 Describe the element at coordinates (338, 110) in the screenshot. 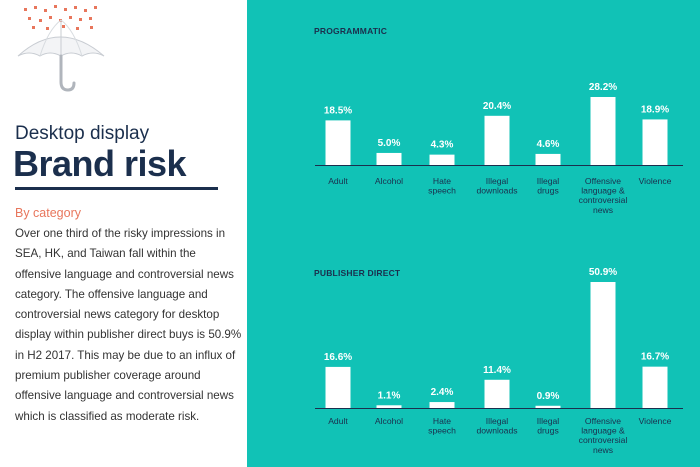

I see `value-label-0: 18.5%` at that location.